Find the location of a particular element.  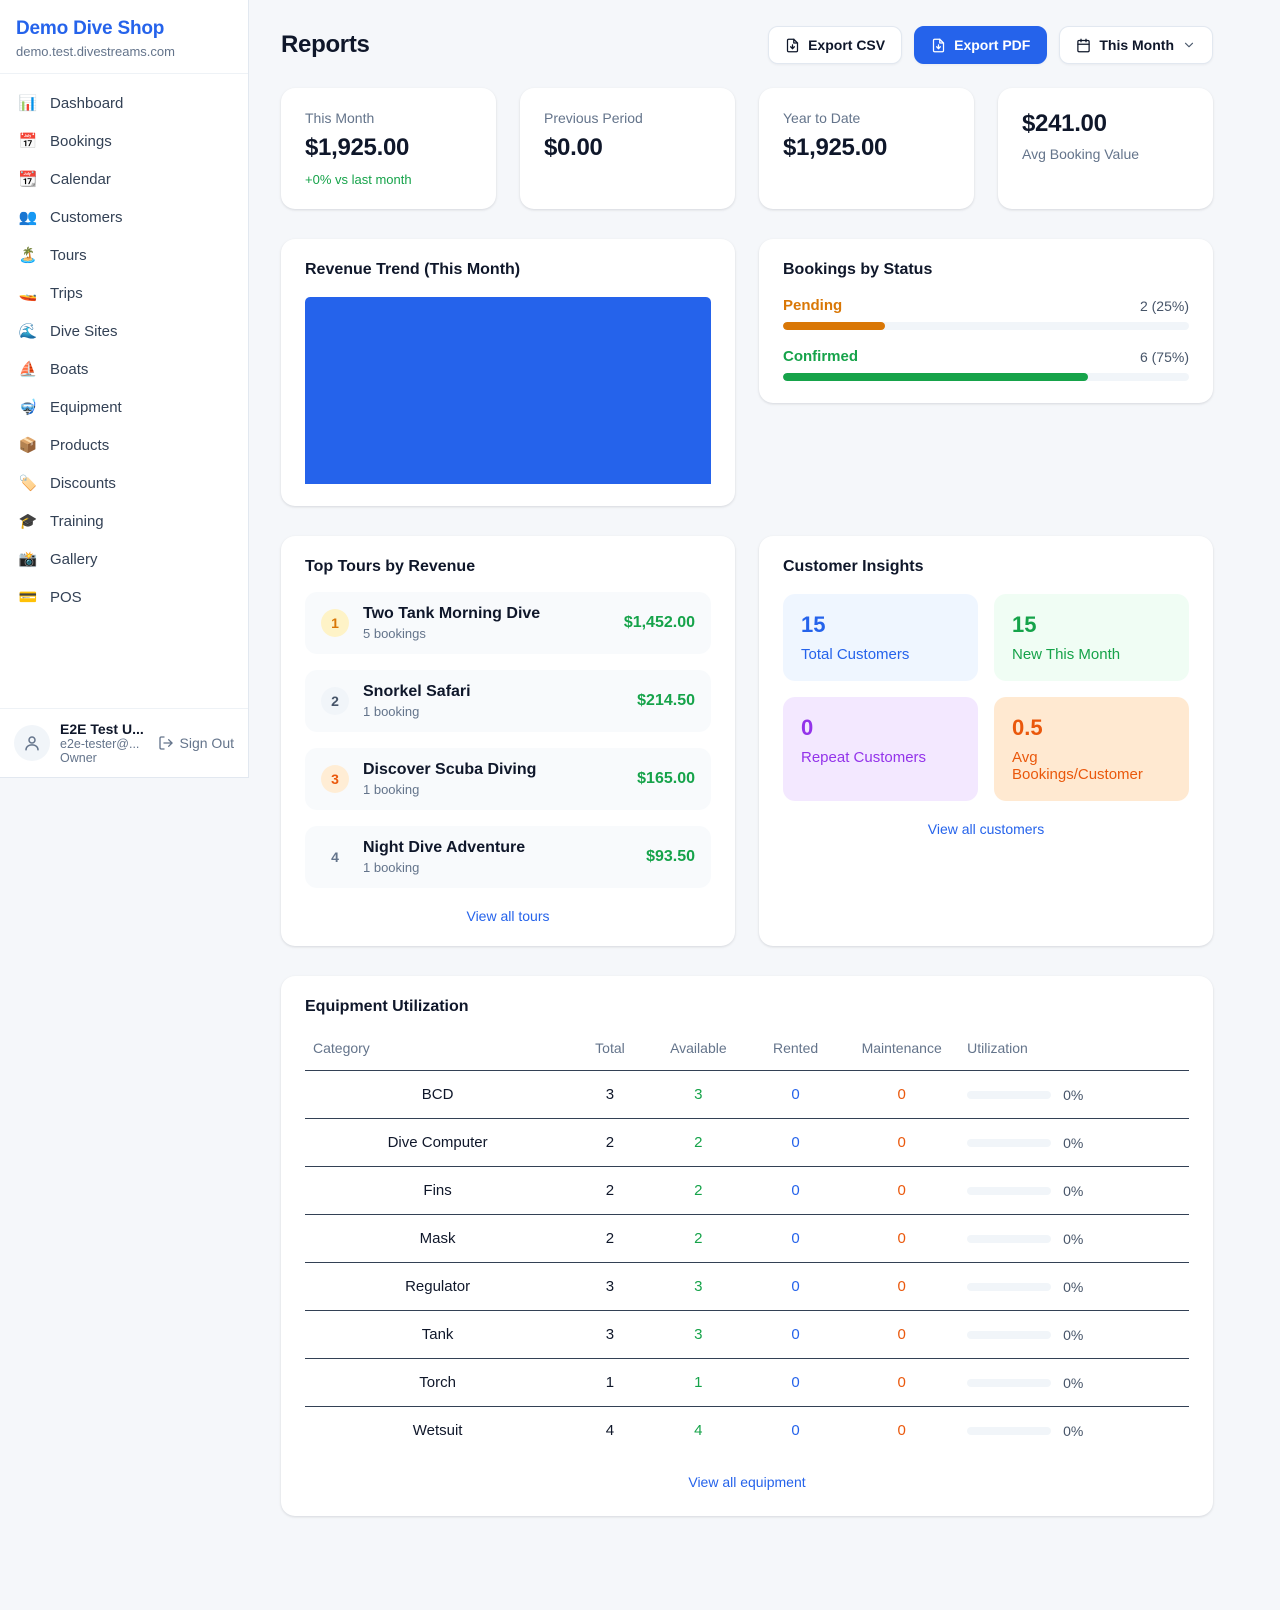

sidebar-item-tours: 🏝️ Tours is located at coordinates (124, 255).